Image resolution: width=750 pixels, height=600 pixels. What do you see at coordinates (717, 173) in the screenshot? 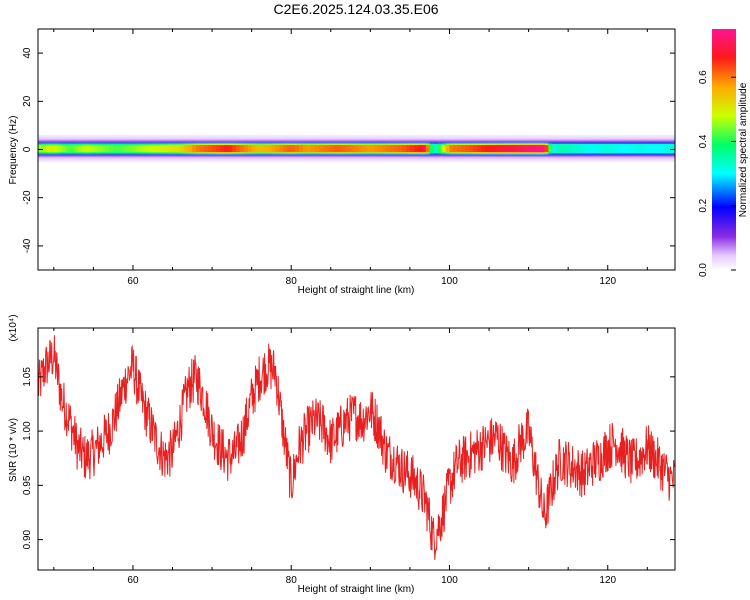
I see `colorbar-ticks: 0.00.20.40.6` at bounding box center [717, 173].